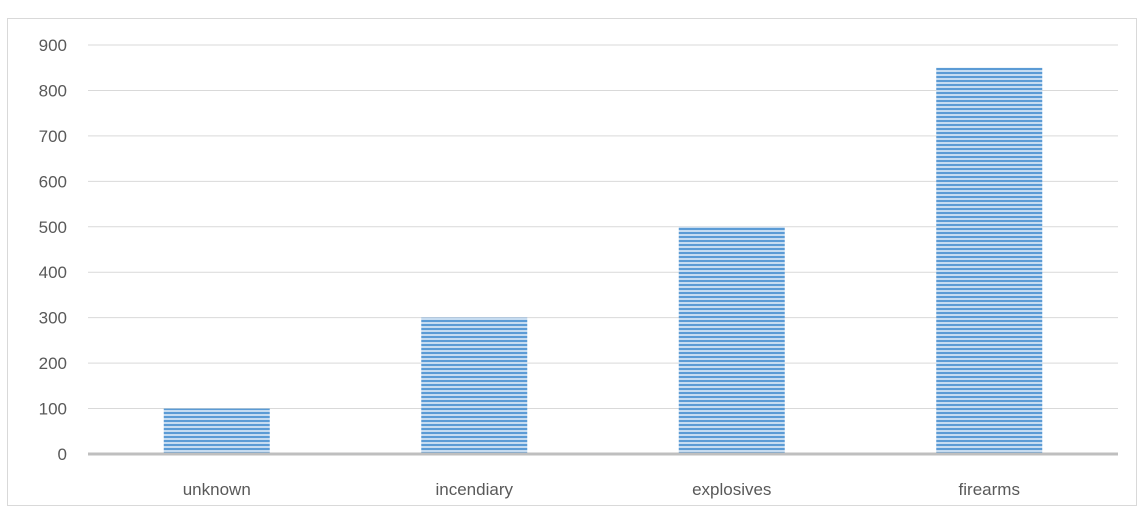  I want to click on y-tick-label: 200, so click(53, 363).